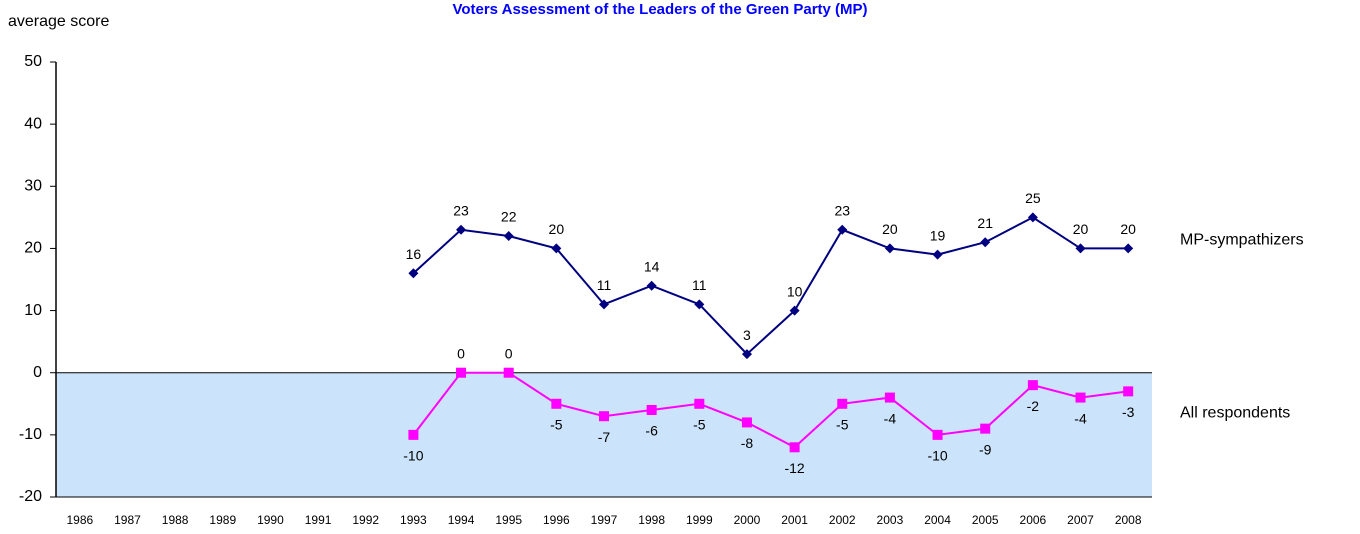 The width and height of the screenshot is (1360, 534). What do you see at coordinates (699, 520) in the screenshot?
I see `x-tick-label: 1999` at bounding box center [699, 520].